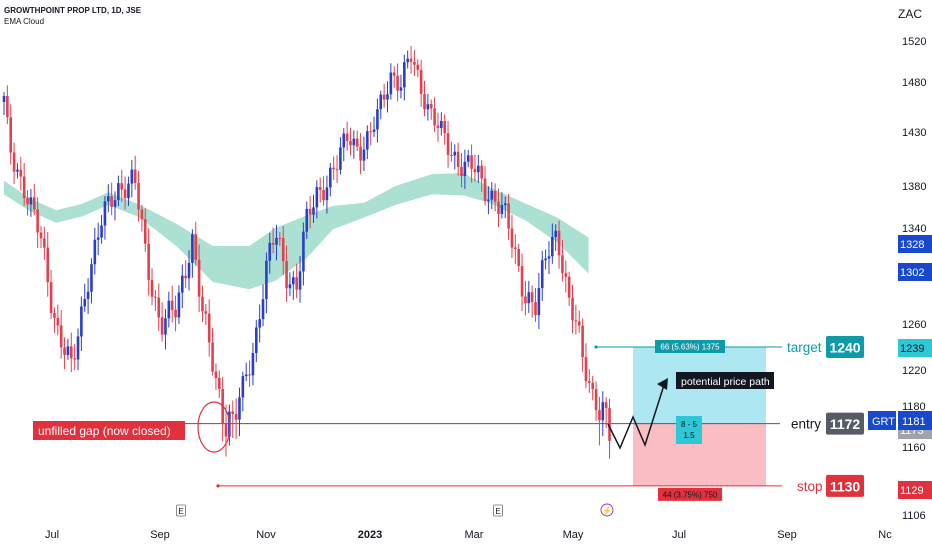 Image resolution: width=932 pixels, height=550 pixels. Describe the element at coordinates (607, 510) in the screenshot. I see `dividend-marker-circle` at that location.